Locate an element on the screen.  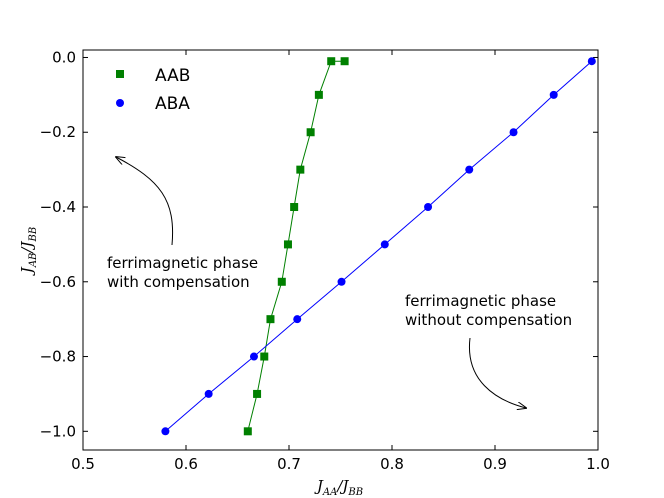
annotation-arrow-right is located at coordinates (497, 372).